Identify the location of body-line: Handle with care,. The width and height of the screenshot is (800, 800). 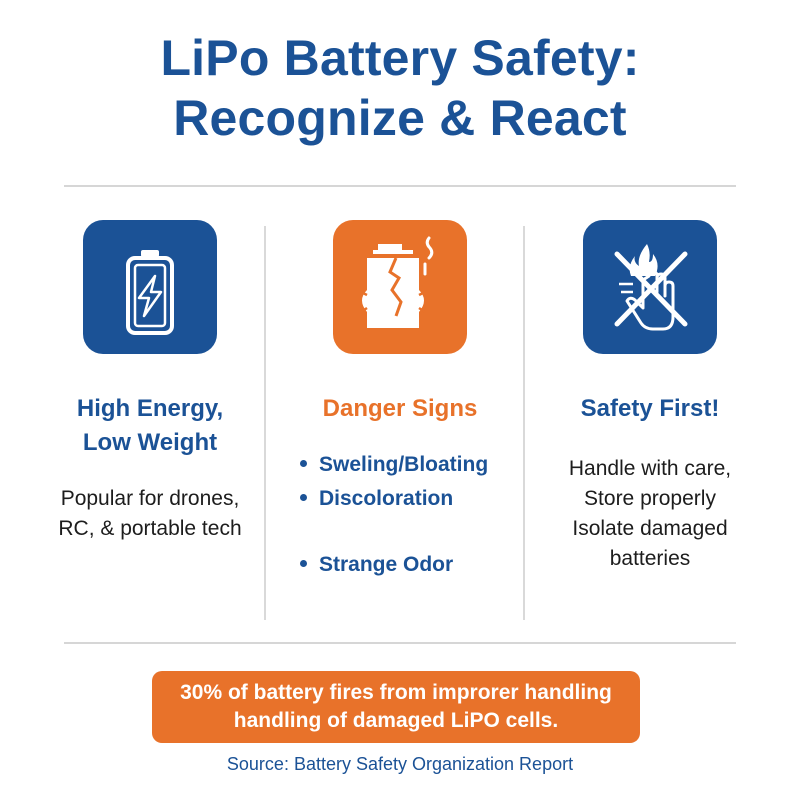
(650, 468).